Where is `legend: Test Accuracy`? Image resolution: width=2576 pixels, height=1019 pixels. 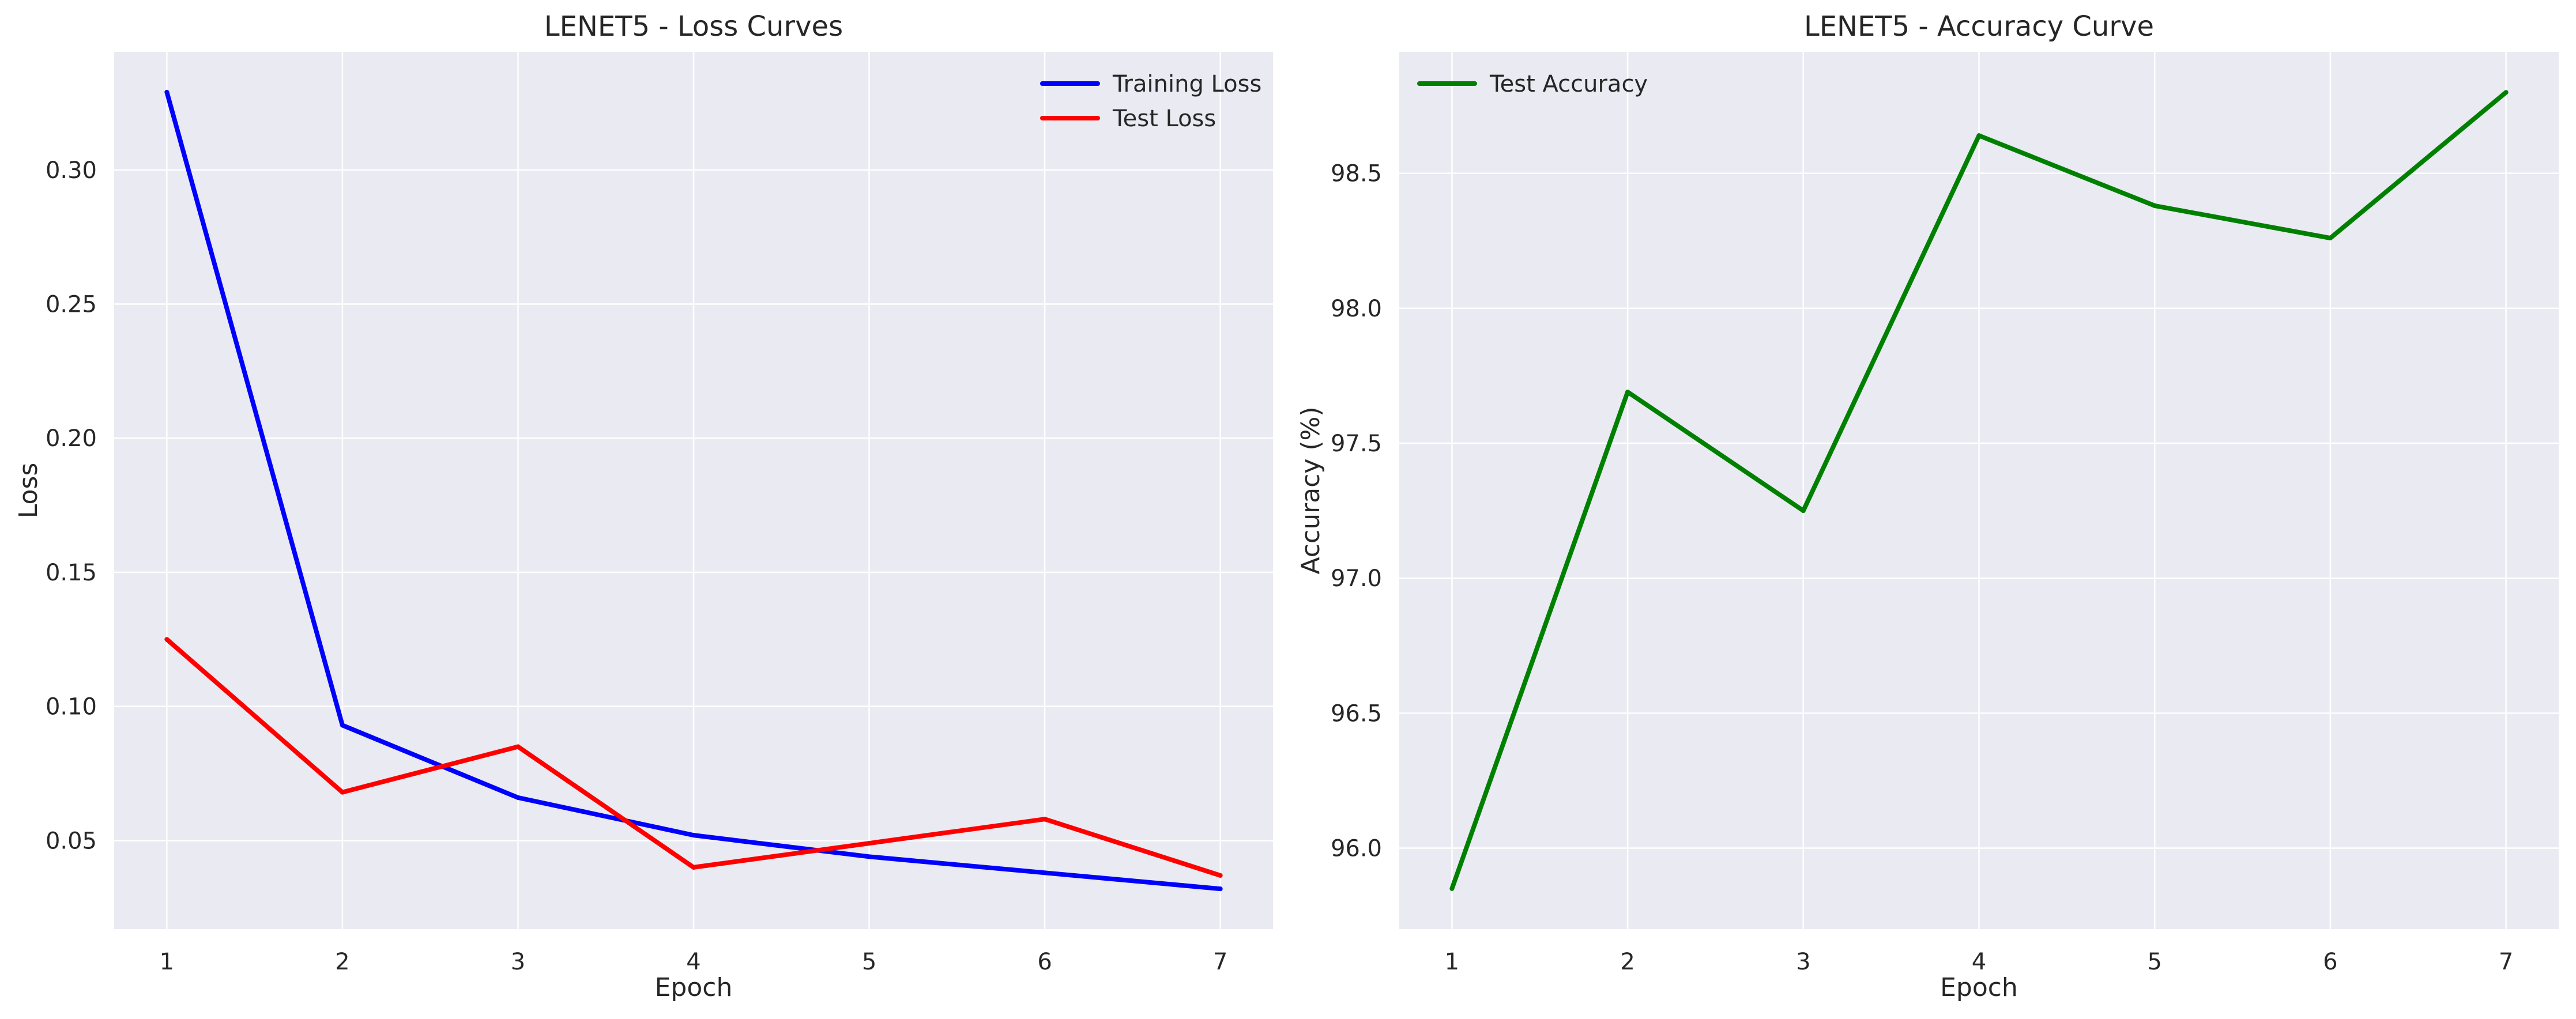 legend: Test Accuracy is located at coordinates (1532, 84).